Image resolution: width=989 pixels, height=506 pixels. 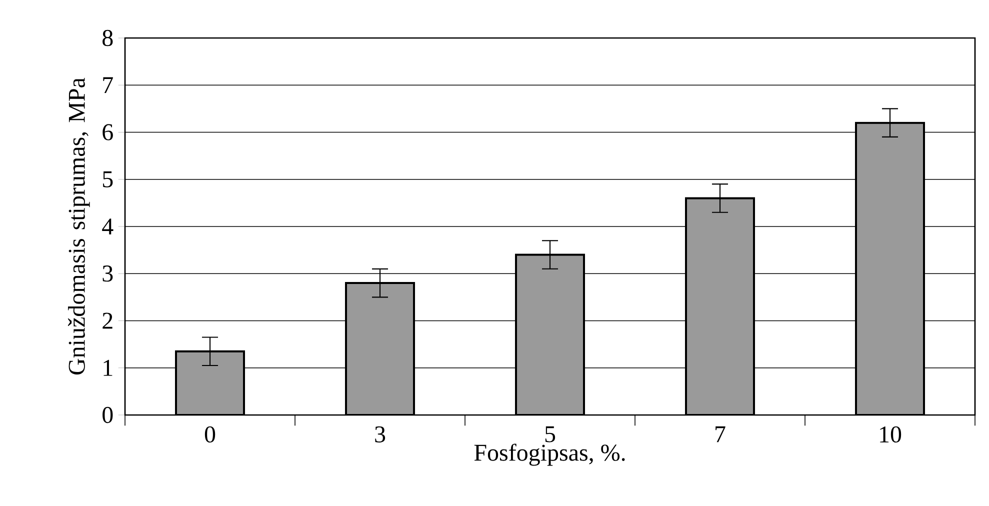 What do you see at coordinates (108, 179) in the screenshot?
I see `y-tick-label: 5` at bounding box center [108, 179].